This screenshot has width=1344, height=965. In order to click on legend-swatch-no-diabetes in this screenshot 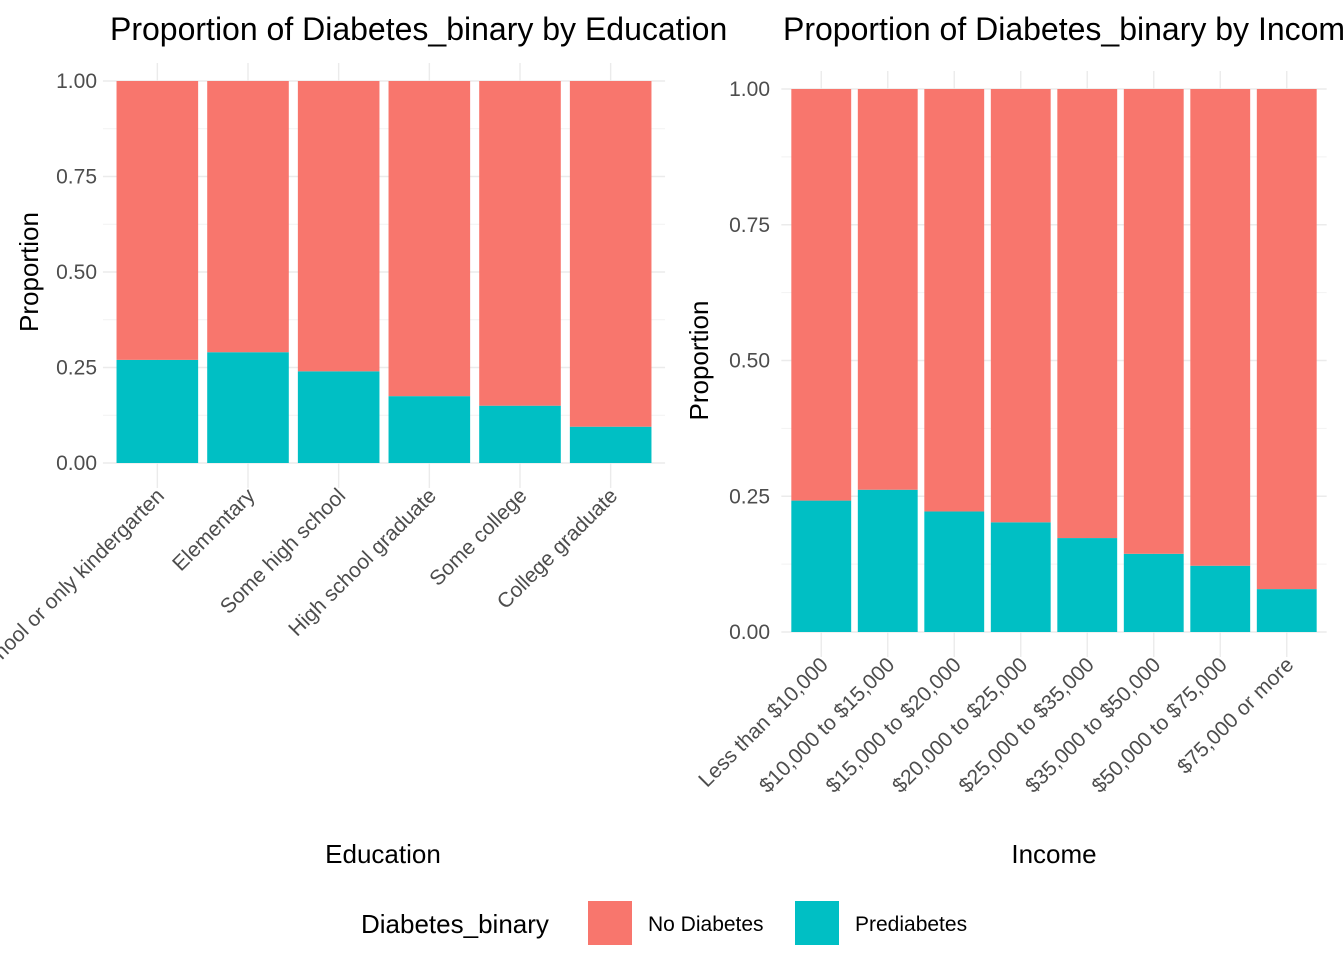, I will do `click(610, 923)`.